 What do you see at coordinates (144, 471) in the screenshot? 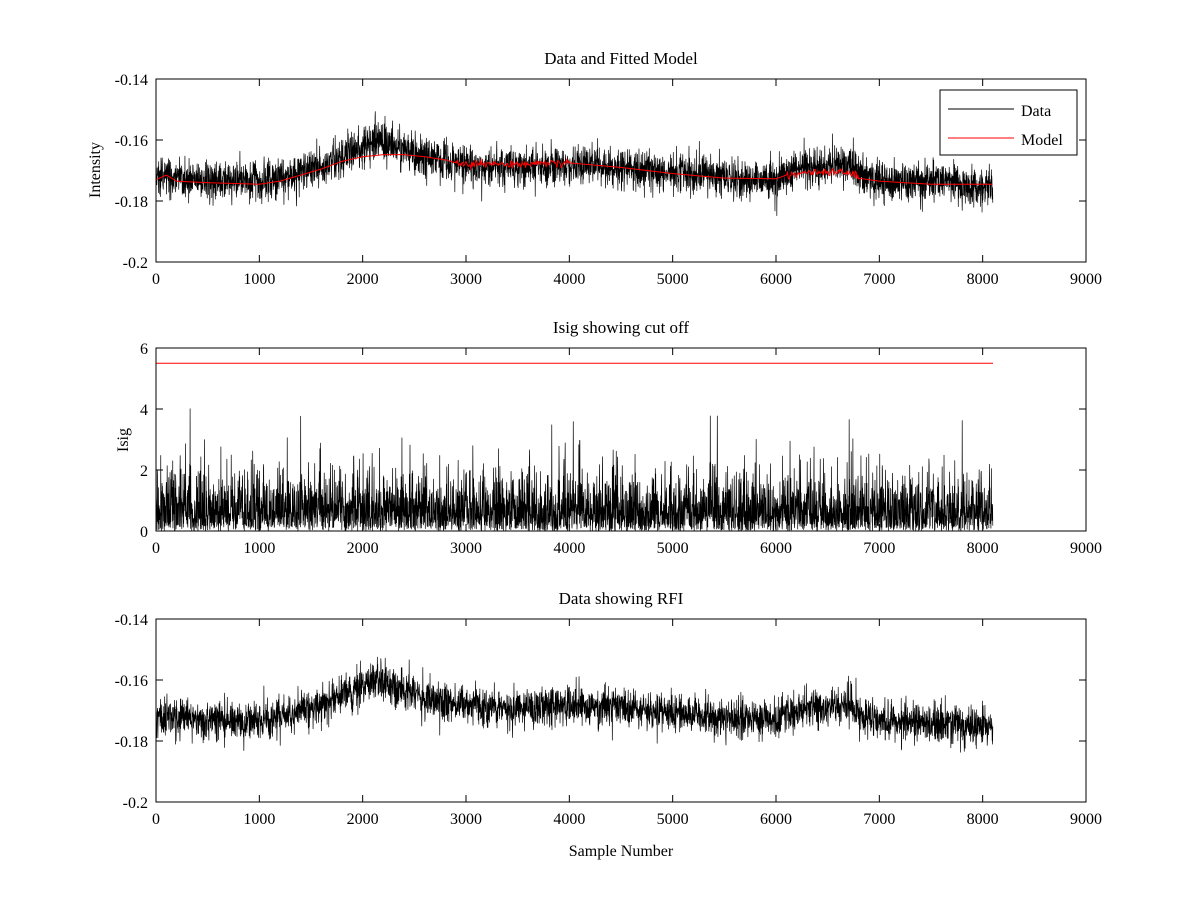
I see `y-tick-label: 2` at bounding box center [144, 471].